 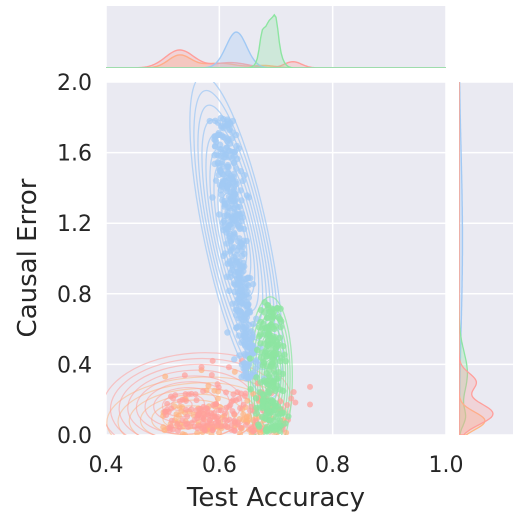 I want to click on x-tick-label: 0.6, so click(x=219, y=465).